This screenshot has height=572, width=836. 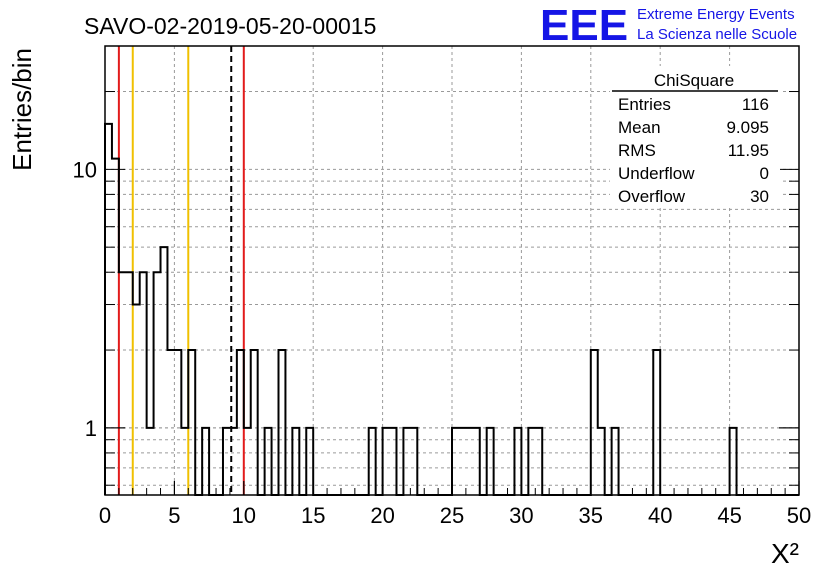 What do you see at coordinates (244, 515) in the screenshot?
I see `x-tick-label: 10` at bounding box center [244, 515].